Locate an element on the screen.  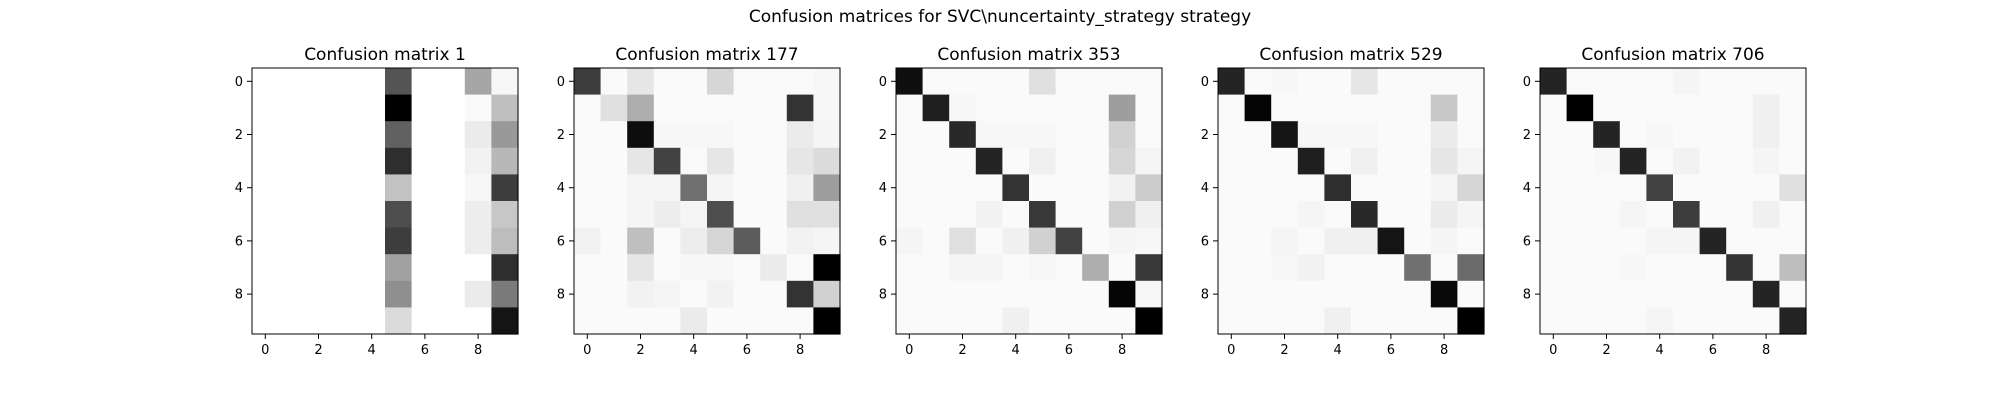
x-tick-label: 6 is located at coordinates (425, 350).